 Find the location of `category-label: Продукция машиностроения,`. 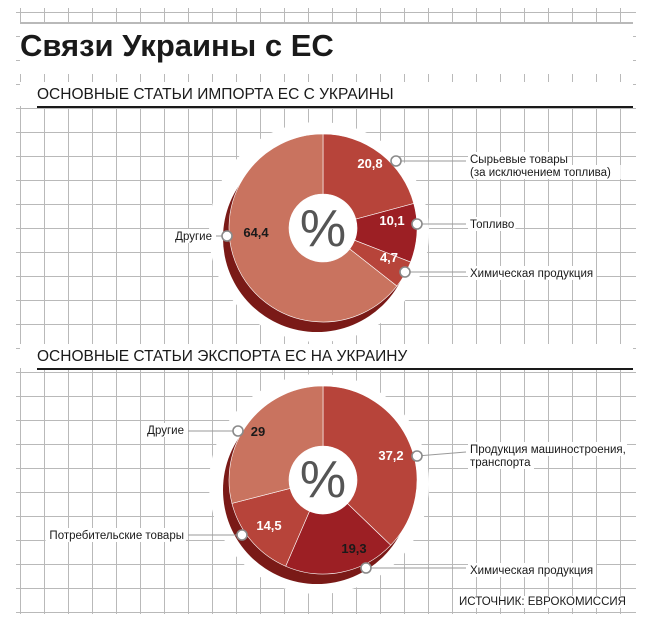

category-label: Продукция машиностроения, is located at coordinates (548, 450).